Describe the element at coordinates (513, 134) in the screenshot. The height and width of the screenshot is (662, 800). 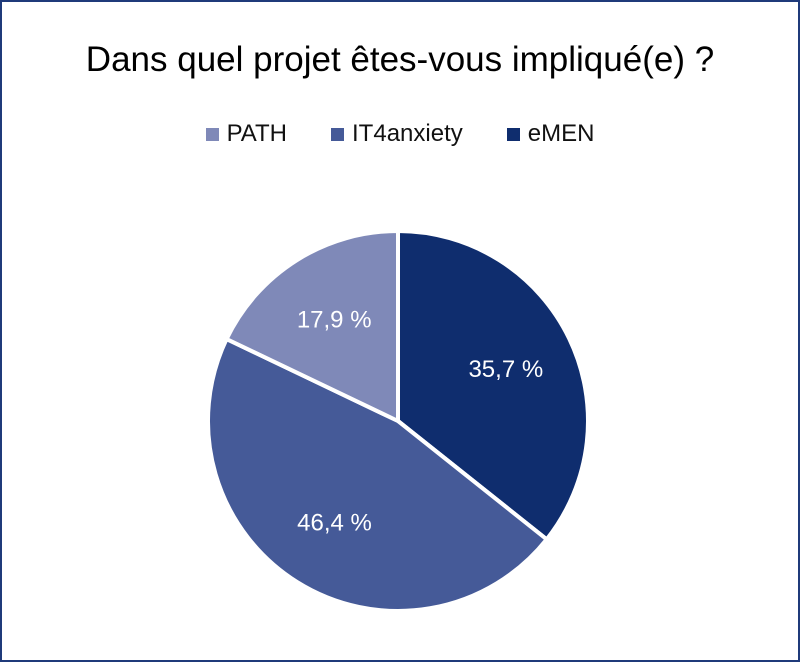
I see `legend-swatch-emen` at that location.